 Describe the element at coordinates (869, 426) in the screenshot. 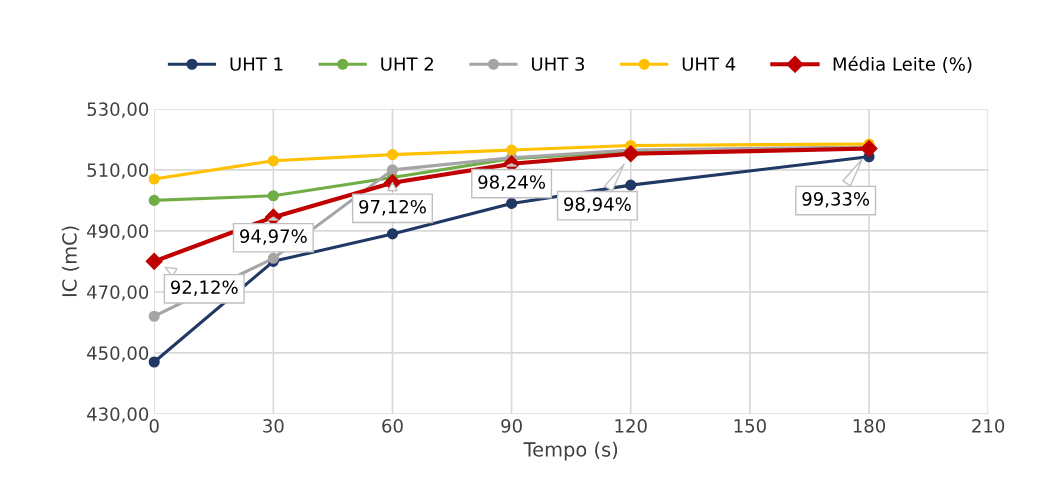

I see `x-tick-label: 180` at that location.